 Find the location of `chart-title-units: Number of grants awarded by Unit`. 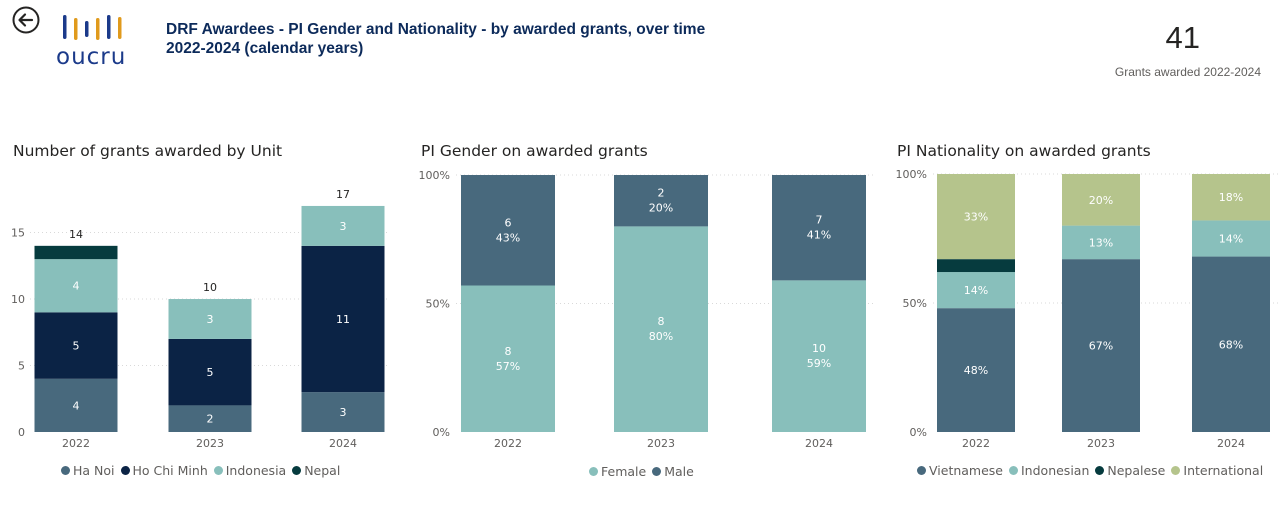

chart-title-units: Number of grants awarded by Unit is located at coordinates (148, 151).